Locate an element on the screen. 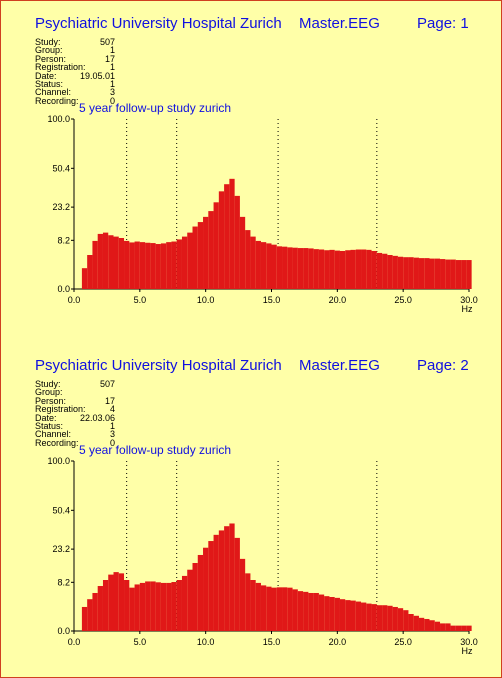 The height and width of the screenshot is (678, 502). y-tick-label: 8.2 is located at coordinates (63, 582).